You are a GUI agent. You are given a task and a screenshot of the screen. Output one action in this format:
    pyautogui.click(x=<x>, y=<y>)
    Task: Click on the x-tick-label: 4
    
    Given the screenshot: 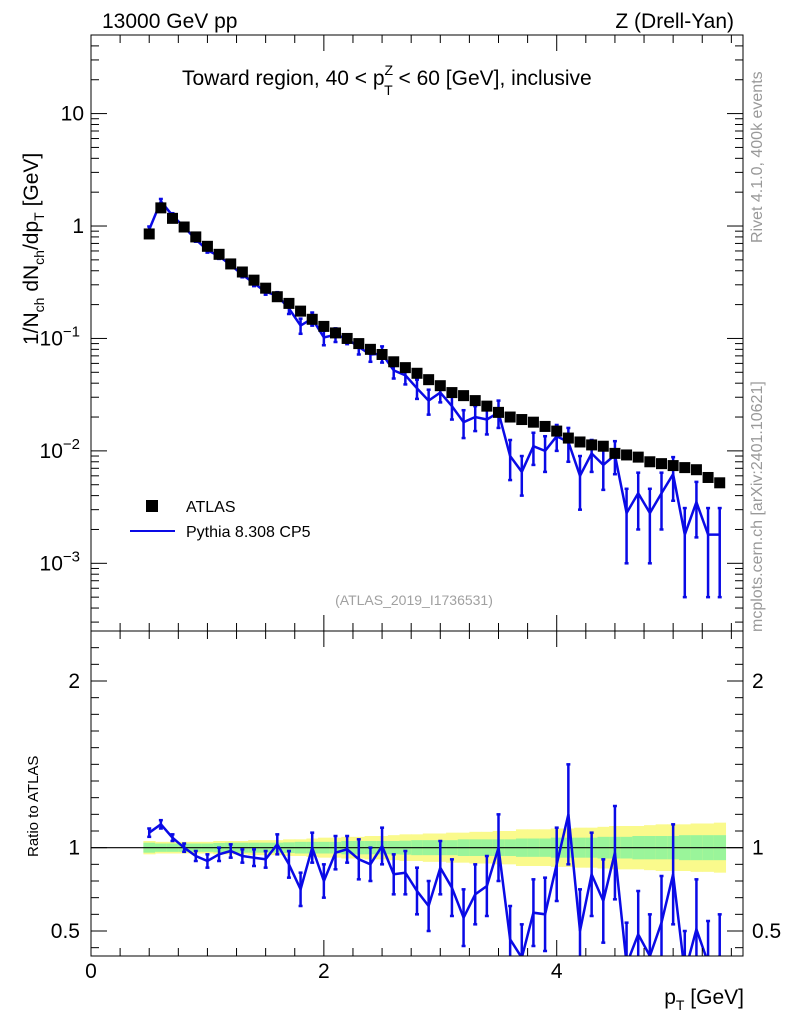 What is the action you would take?
    pyautogui.click(x=557, y=971)
    